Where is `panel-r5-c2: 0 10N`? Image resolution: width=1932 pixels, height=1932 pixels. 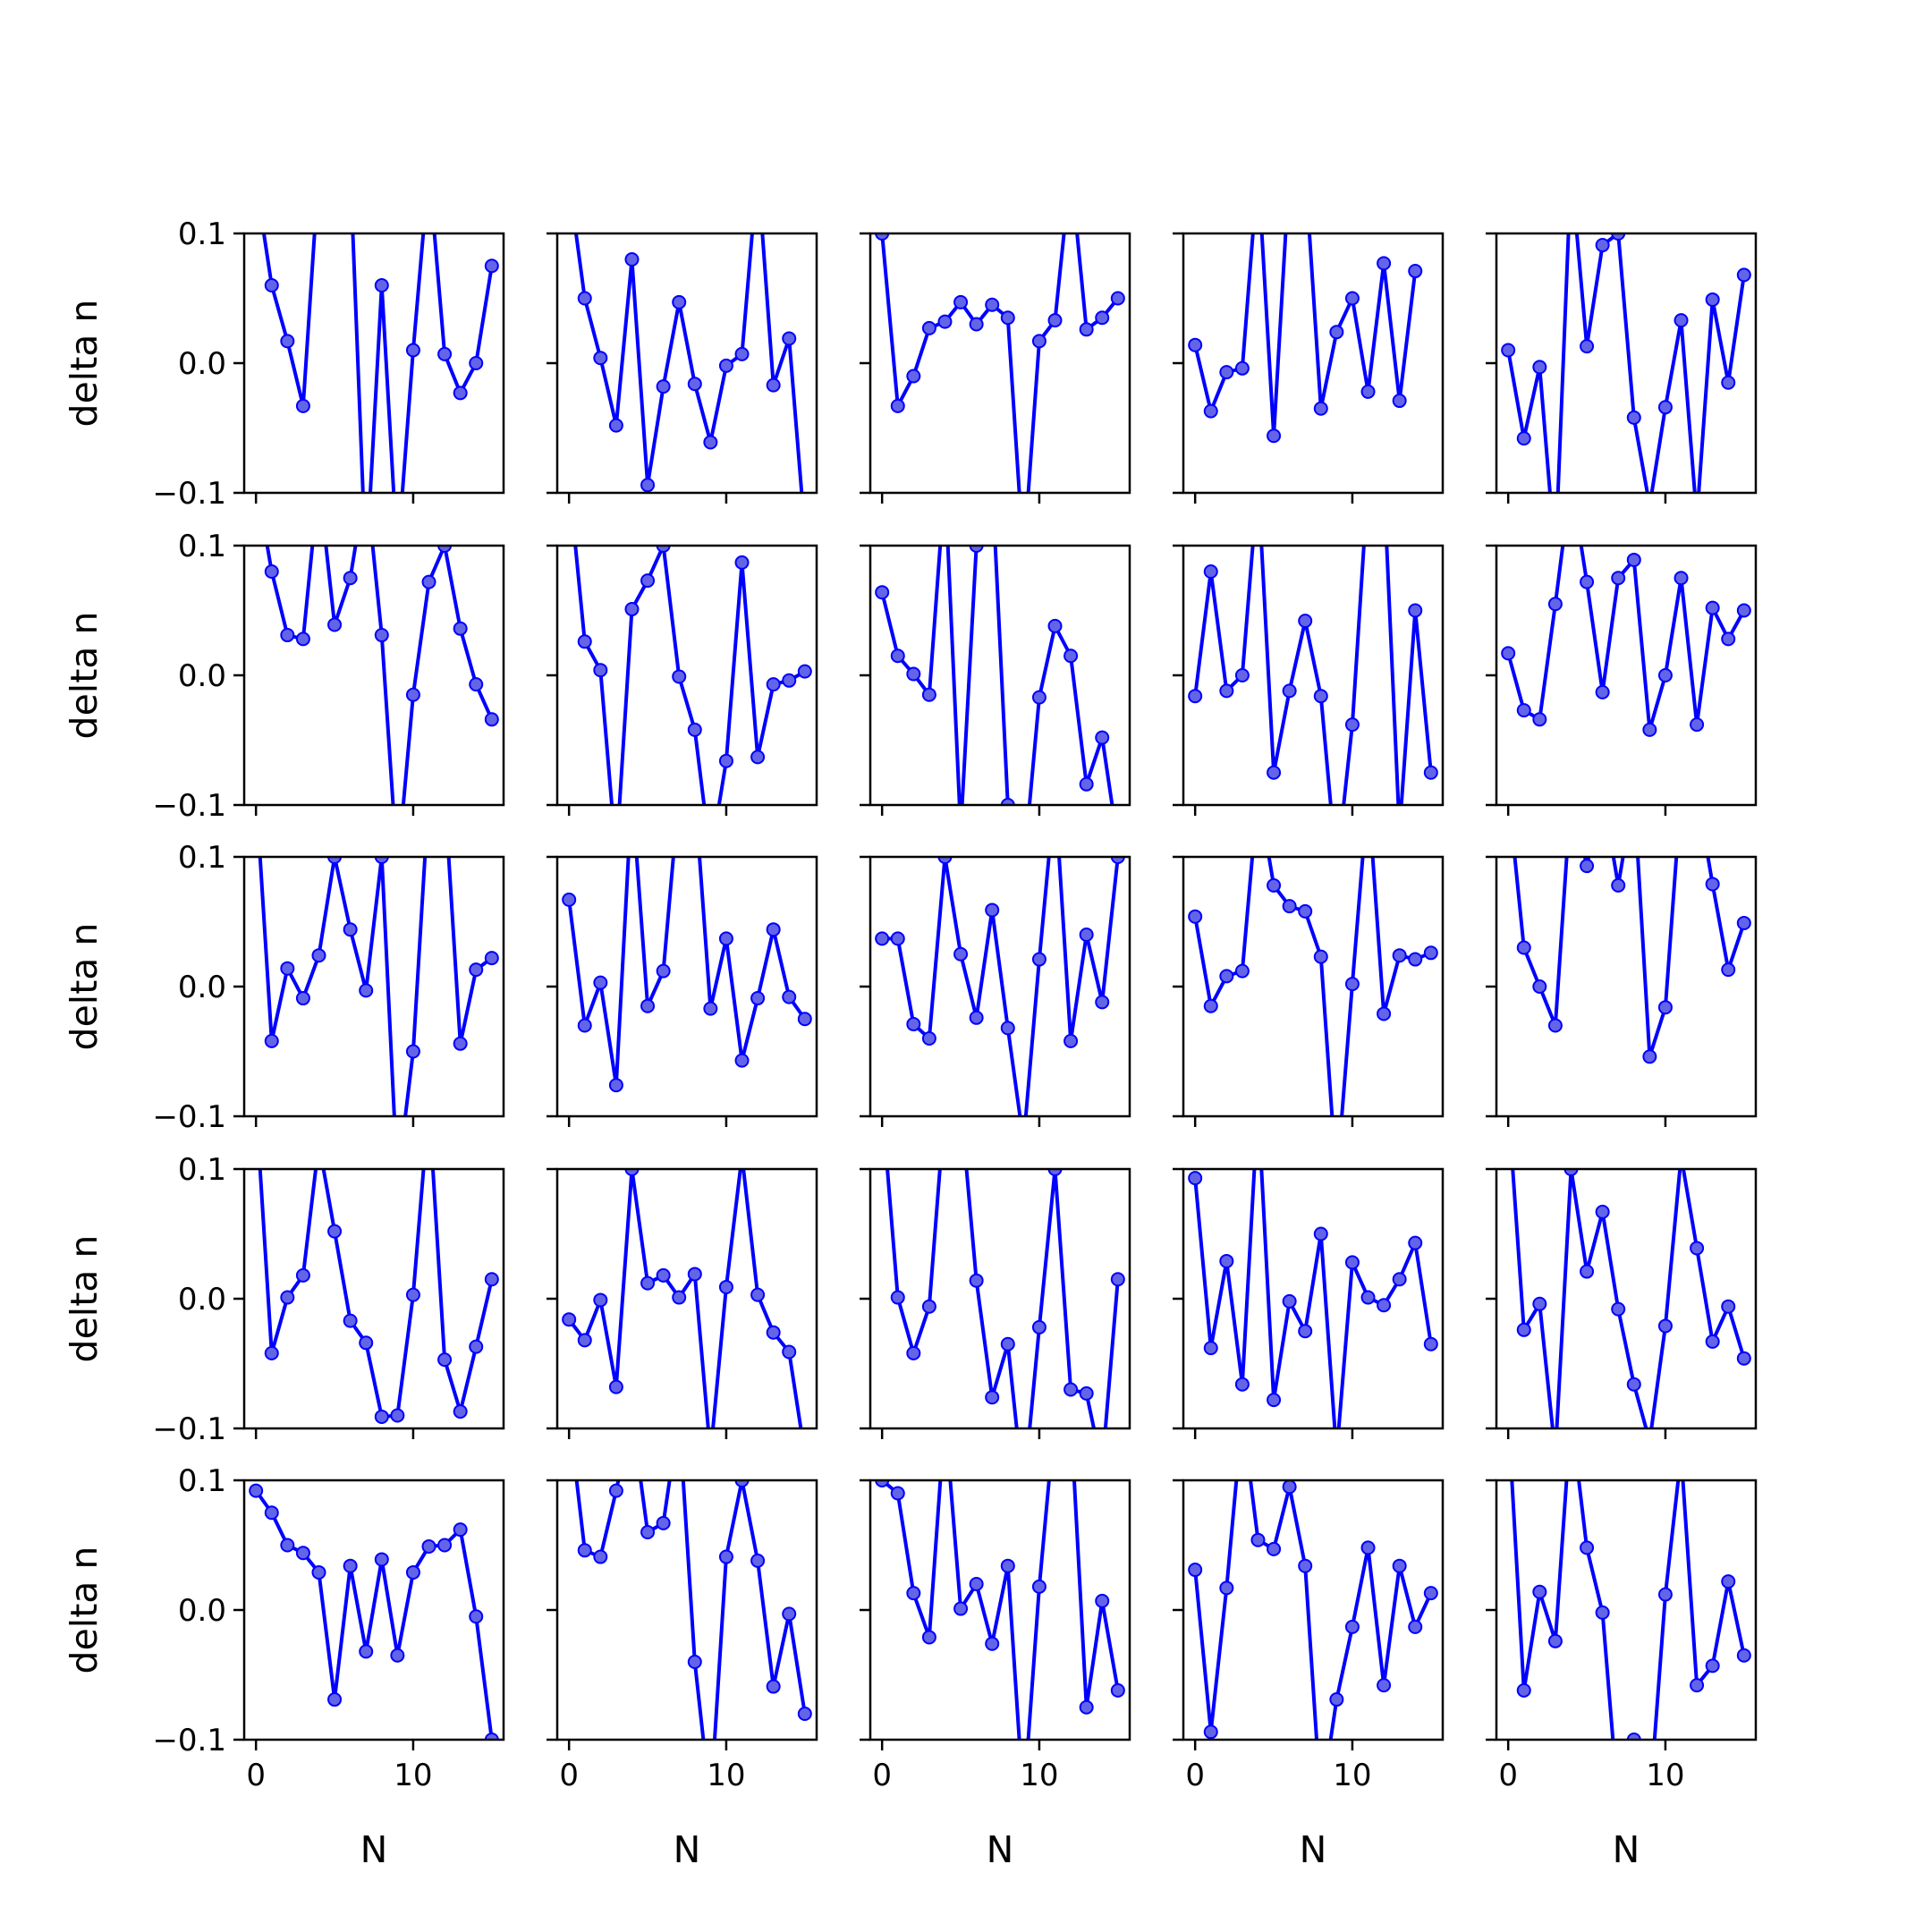 panel-r5-c2: 0 10N is located at coordinates (682, 1640).